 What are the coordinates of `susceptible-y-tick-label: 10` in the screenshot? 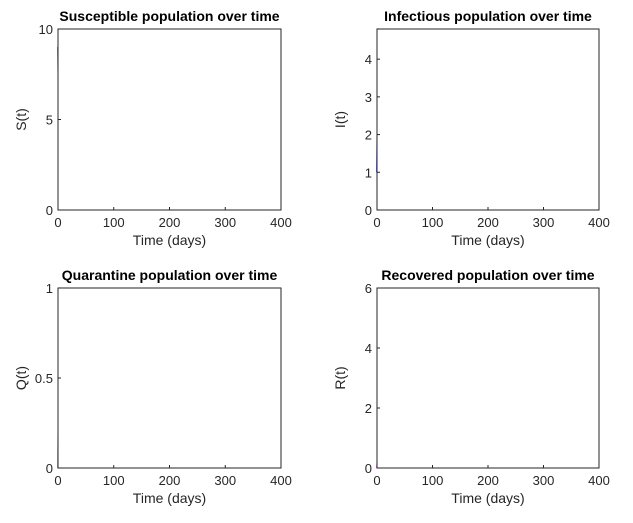 It's located at (46, 29).